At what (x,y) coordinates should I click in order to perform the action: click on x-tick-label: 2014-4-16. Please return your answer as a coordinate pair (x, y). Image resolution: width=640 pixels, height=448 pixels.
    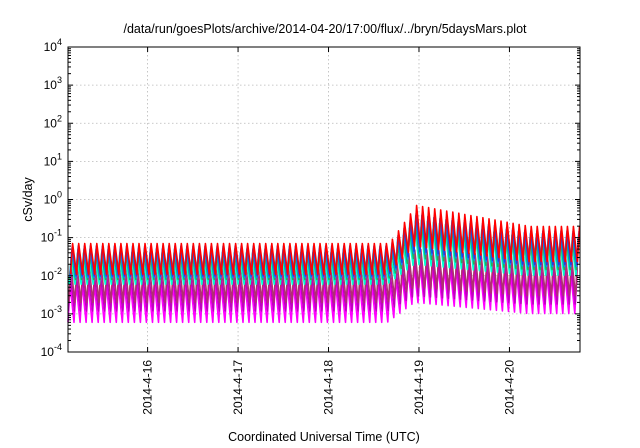
    Looking at the image, I should click on (148, 387).